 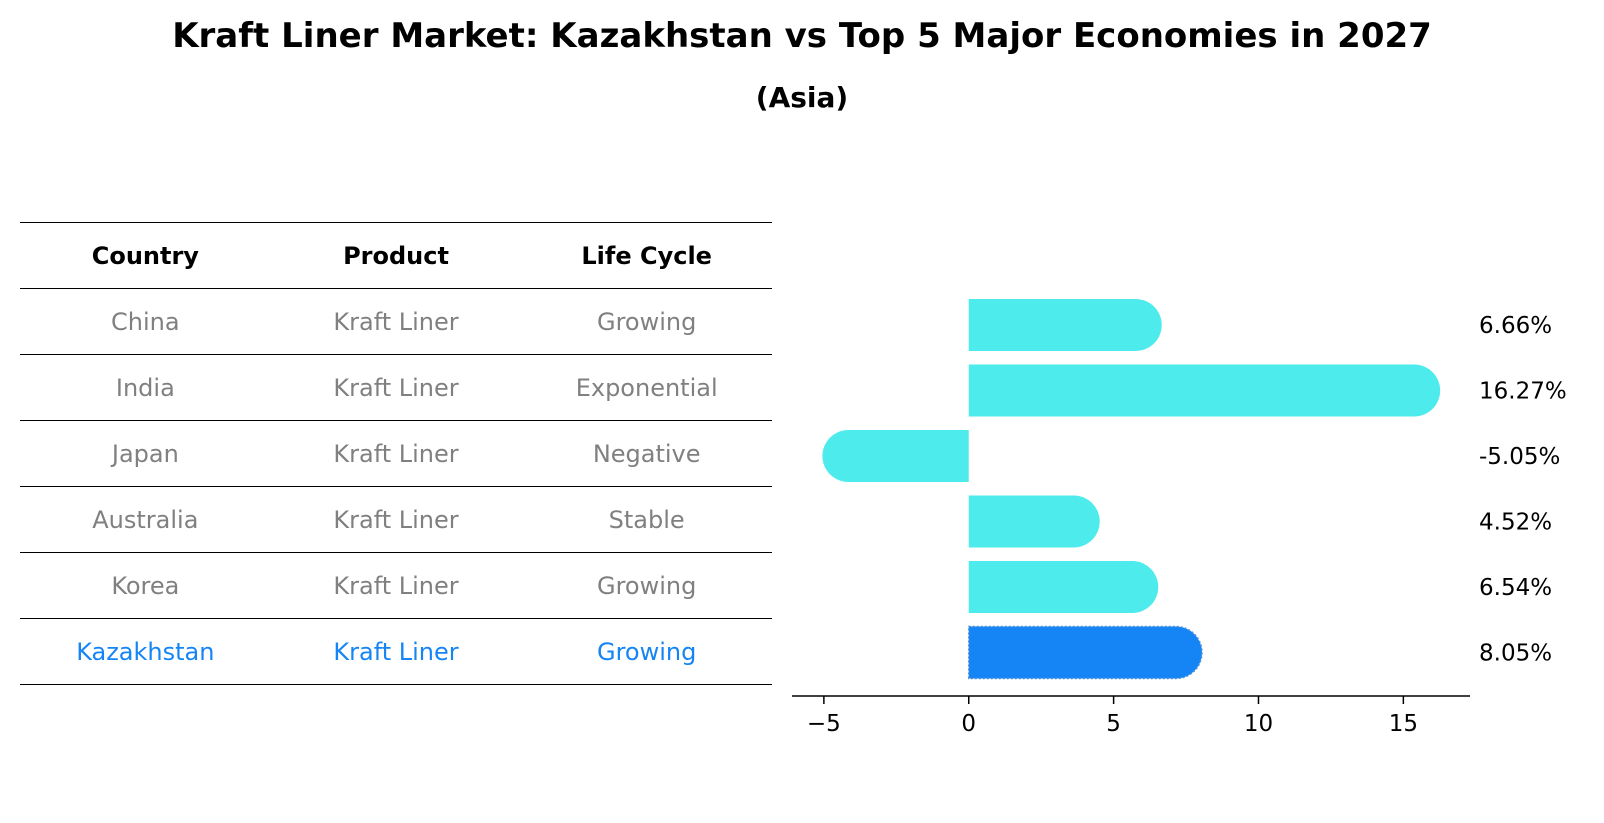 What do you see at coordinates (1063, 587) in the screenshot?
I see `bar-korea` at bounding box center [1063, 587].